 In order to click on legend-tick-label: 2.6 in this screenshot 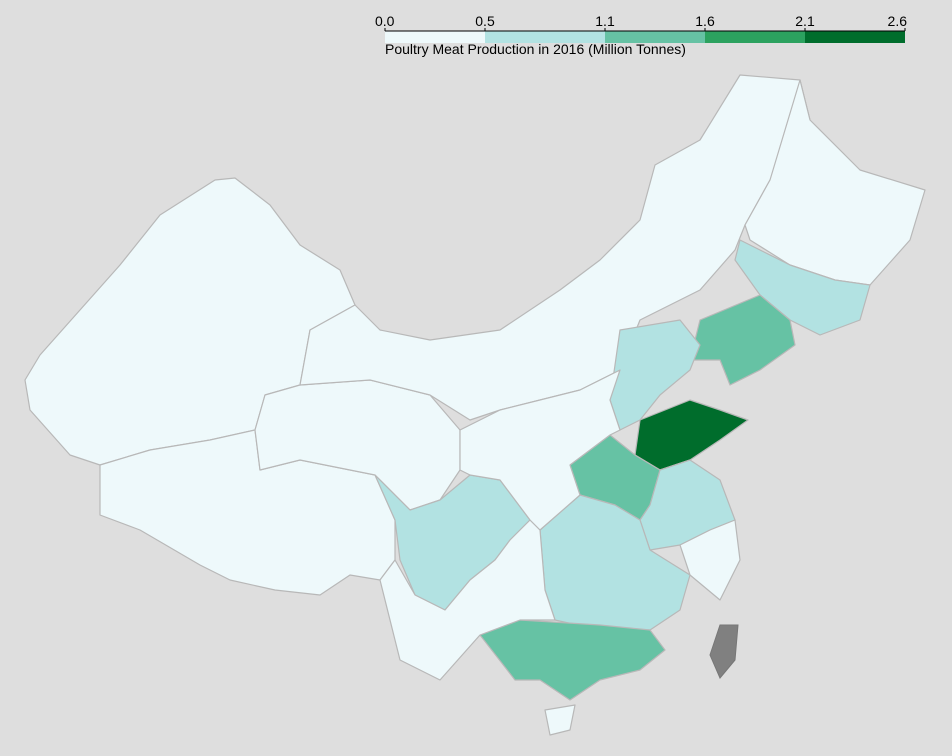, I will do `click(898, 21)`.